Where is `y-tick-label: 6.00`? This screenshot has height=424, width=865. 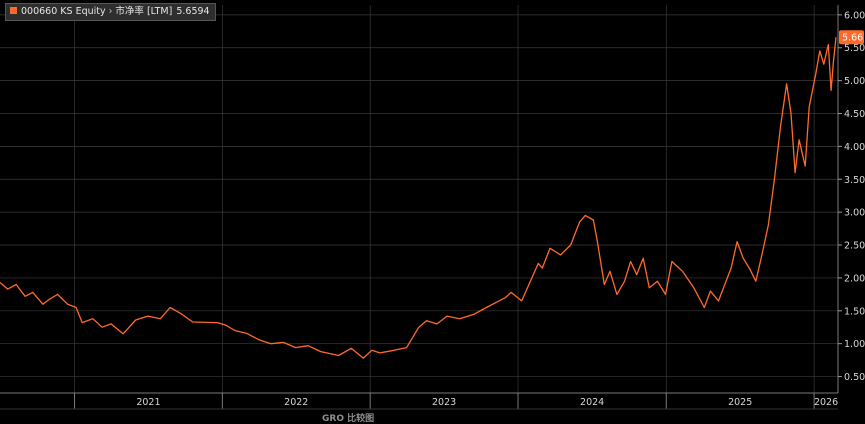
y-tick-label: 6.00 is located at coordinates (854, 15).